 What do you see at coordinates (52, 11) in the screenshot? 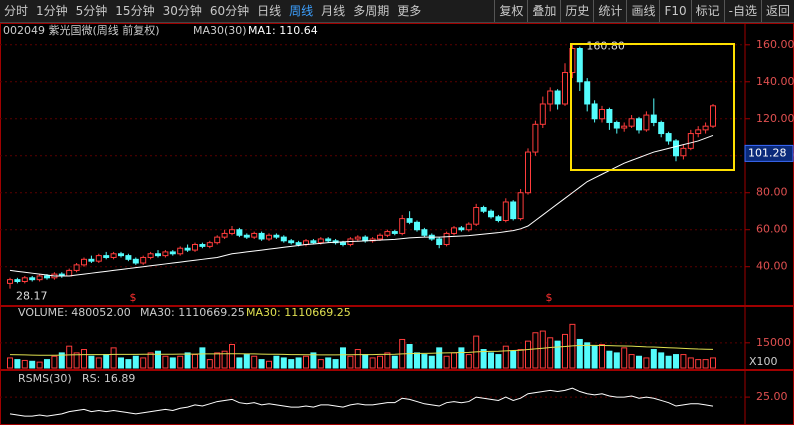
I see `tab: 1分钟` at bounding box center [52, 11].